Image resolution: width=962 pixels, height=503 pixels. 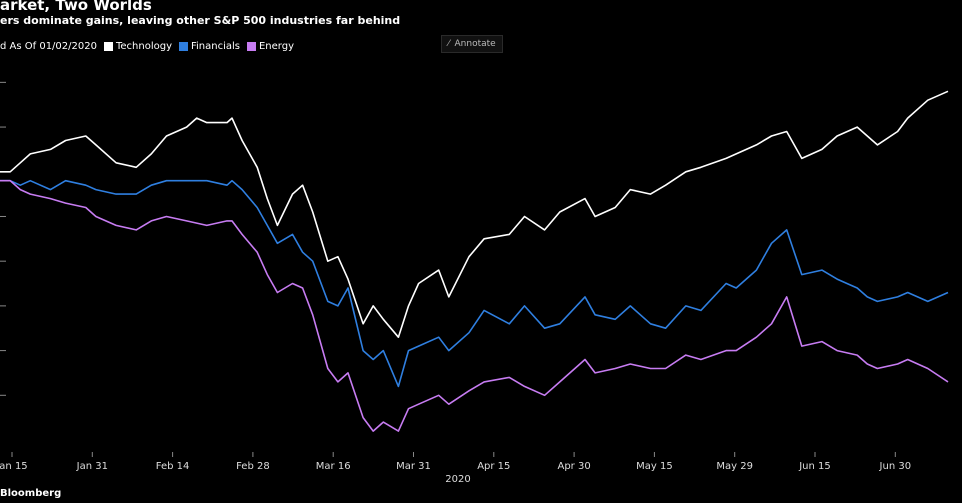 I want to click on pencil-icon: ⁄, so click(x=449, y=44).